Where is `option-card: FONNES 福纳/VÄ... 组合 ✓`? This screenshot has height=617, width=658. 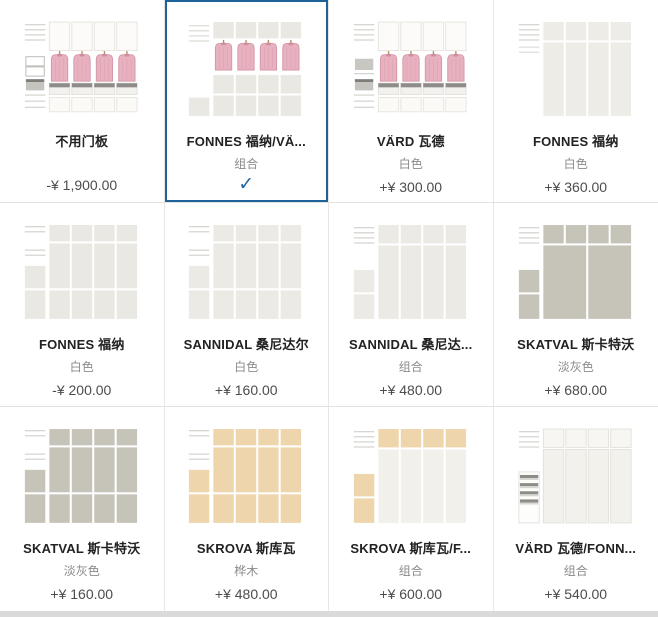 option-card: FONNES 福纳/VÄ... 组合 ✓ is located at coordinates (246, 101).